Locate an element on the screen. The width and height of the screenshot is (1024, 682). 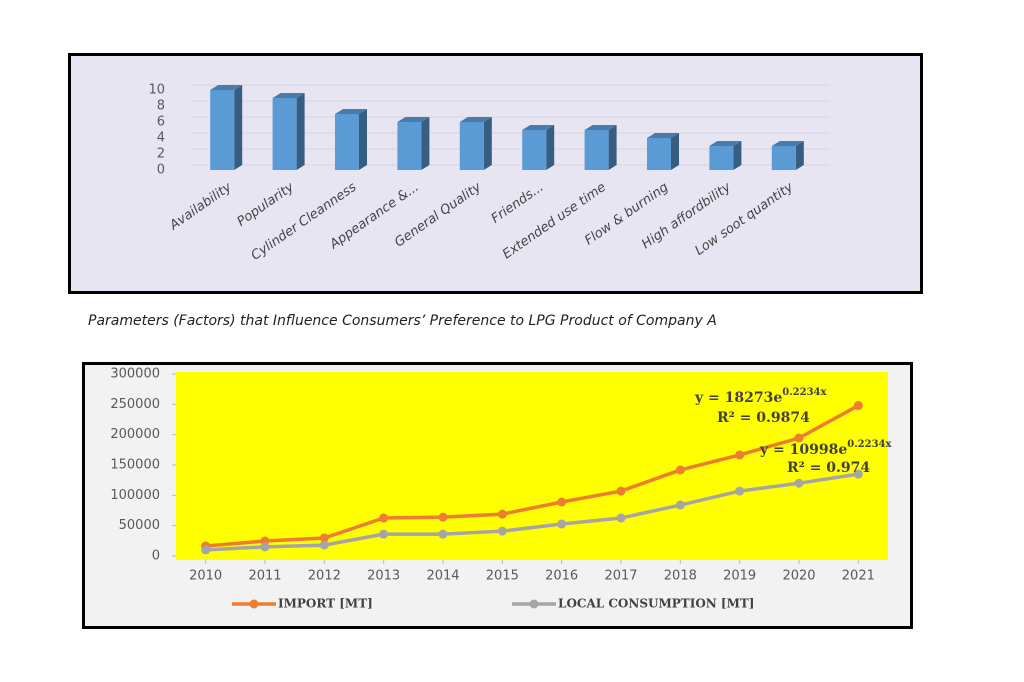
annotation-text: y = 18273e is located at coordinates (738, 398).